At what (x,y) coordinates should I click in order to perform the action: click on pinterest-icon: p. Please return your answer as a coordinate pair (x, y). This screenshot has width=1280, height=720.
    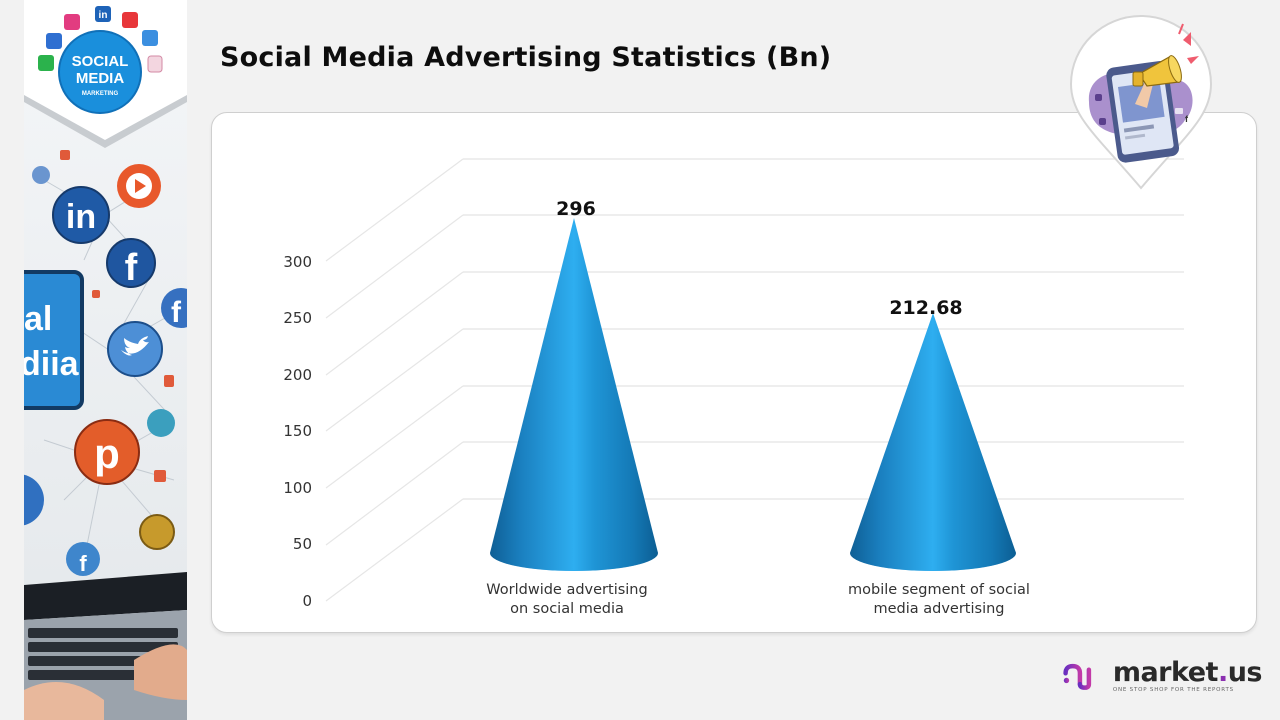
    Looking at the image, I should click on (107, 452).